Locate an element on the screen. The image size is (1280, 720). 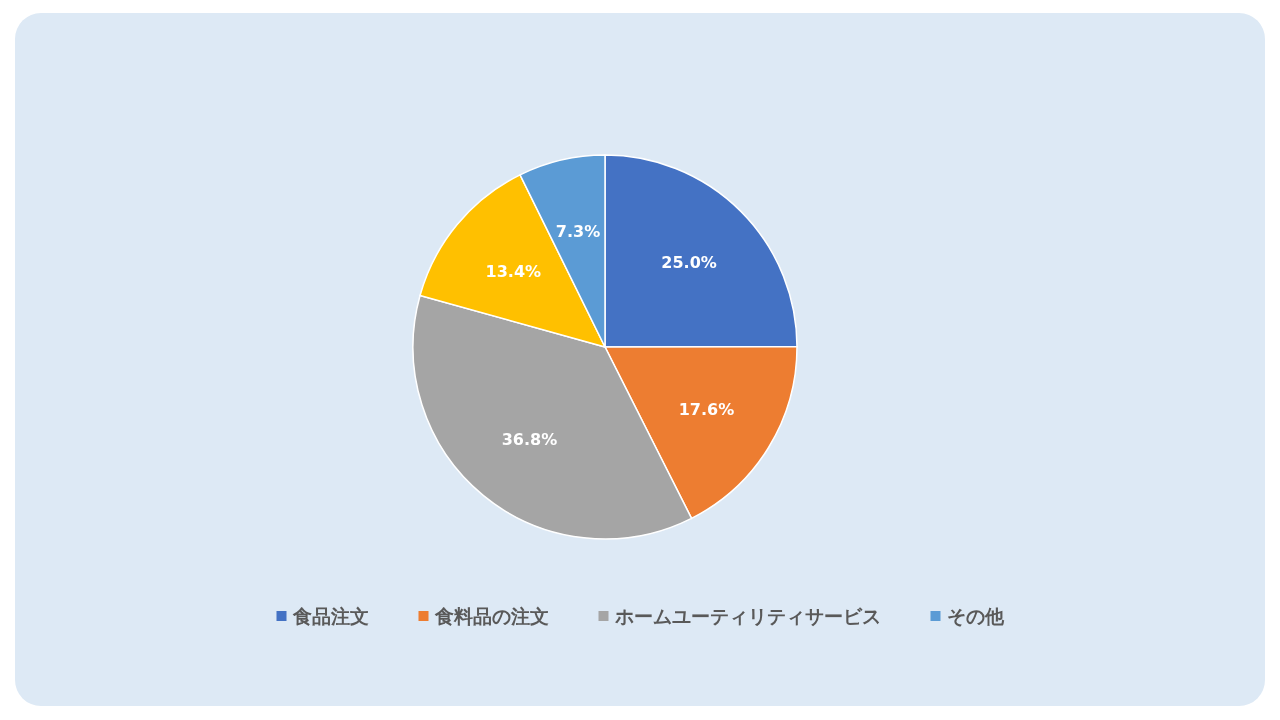
legend-label: 食料品の注文 is located at coordinates (491, 616).